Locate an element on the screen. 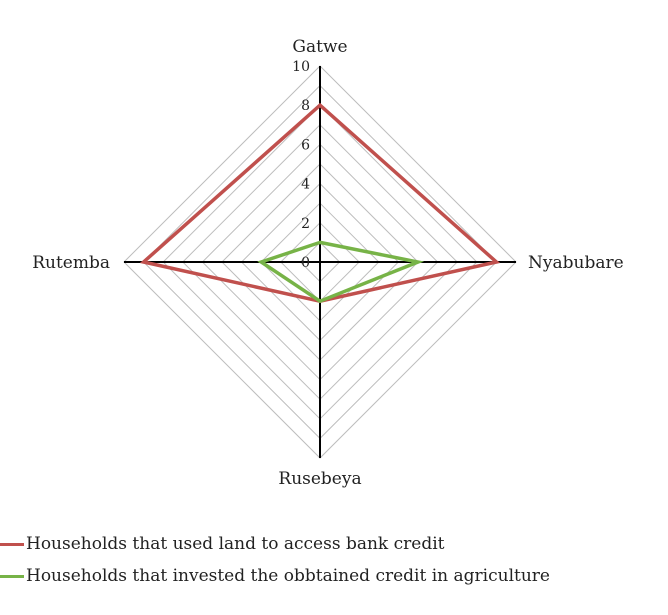  category-label: Rusebeya is located at coordinates (319, 479).